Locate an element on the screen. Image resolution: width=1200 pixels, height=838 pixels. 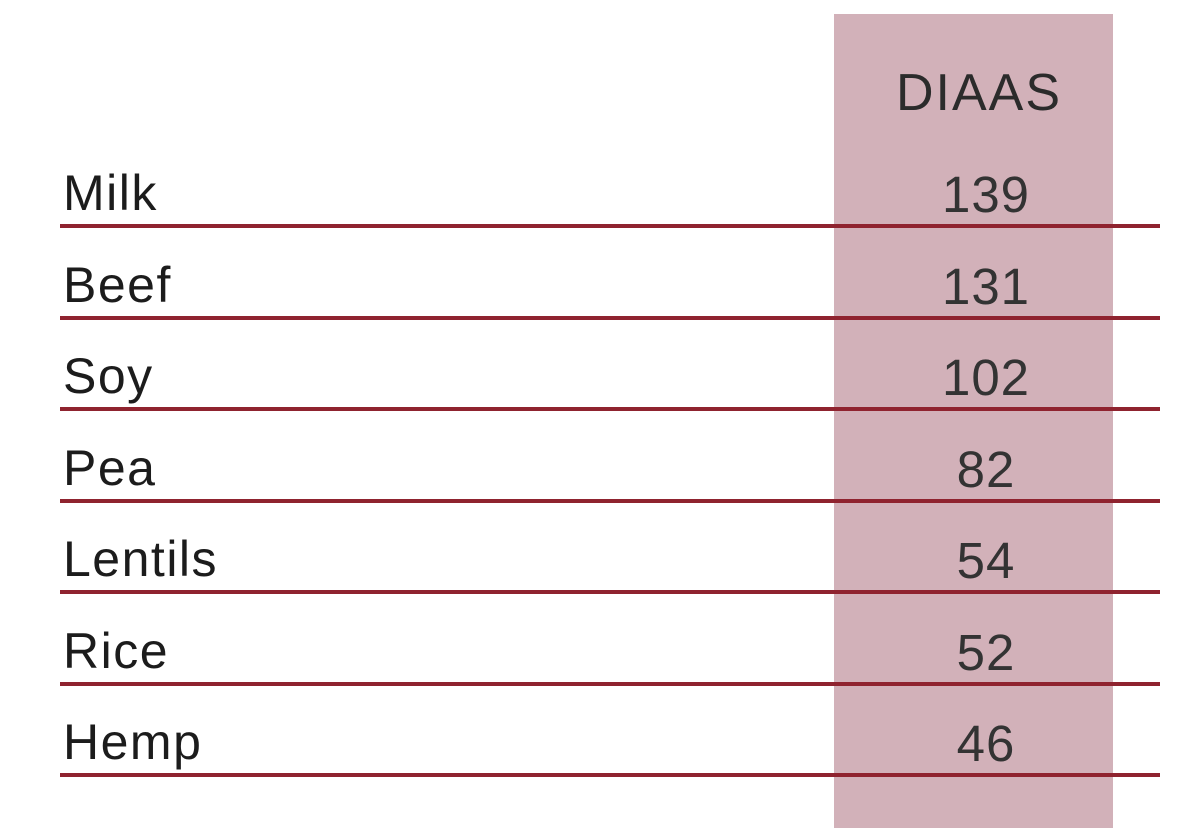
table-row: Lentils 54 is located at coordinates (610, 549).